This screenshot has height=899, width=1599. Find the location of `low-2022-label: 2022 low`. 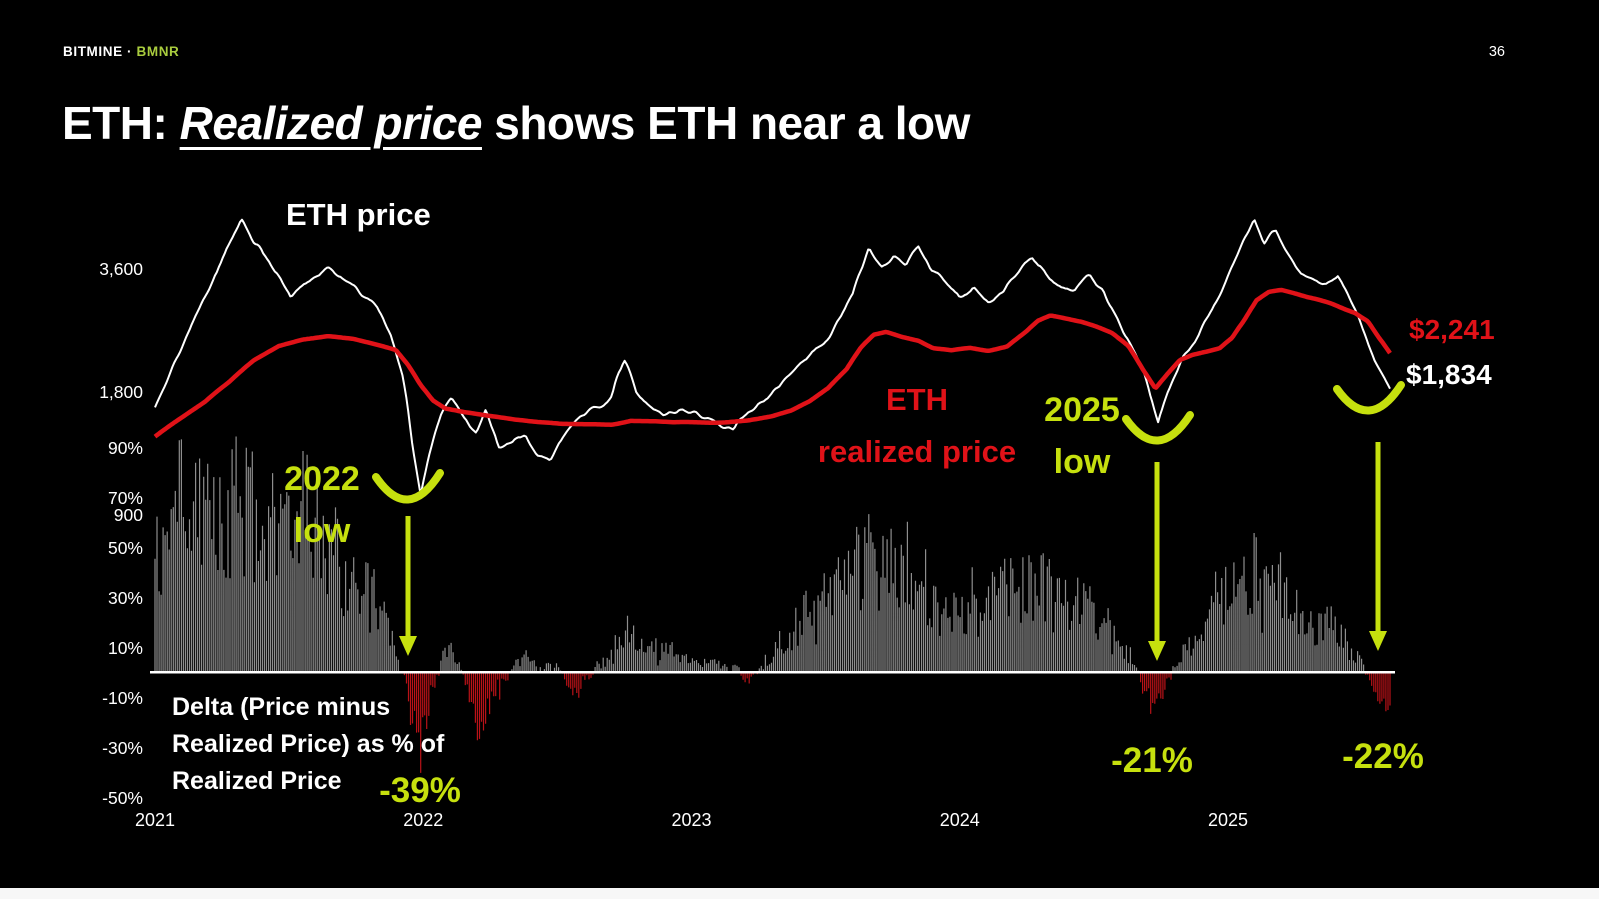

low-2022-label: 2022 low is located at coordinates (322, 505).